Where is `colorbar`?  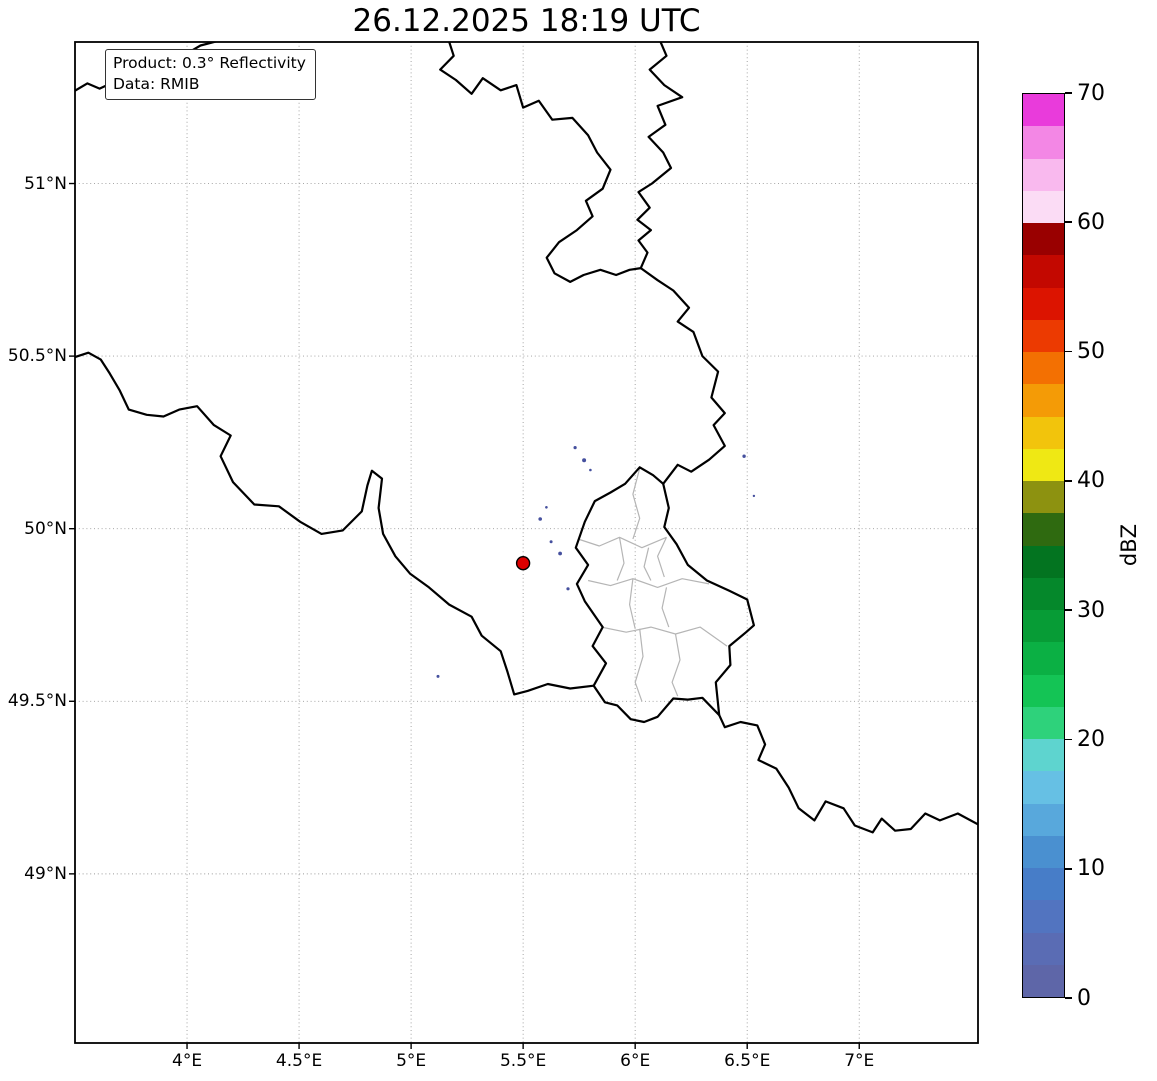
colorbar is located at coordinates (1043, 545).